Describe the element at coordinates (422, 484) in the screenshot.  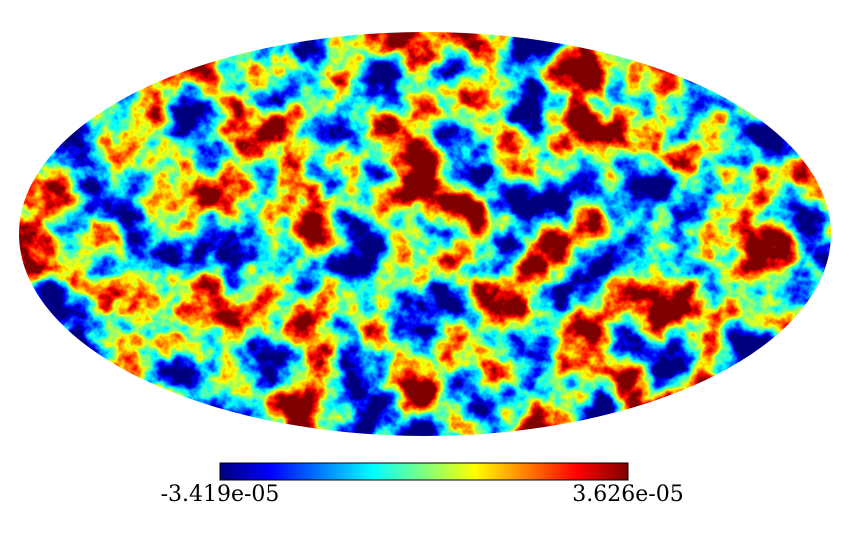
I see `colorbar: -3.419e-05 3.626e-05` at that location.